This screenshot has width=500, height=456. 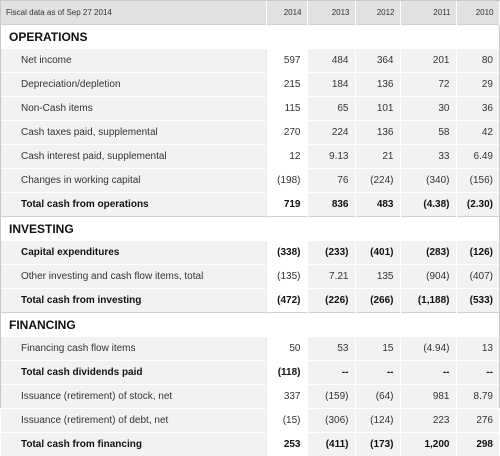 What do you see at coordinates (133, 61) in the screenshot?
I see `row-label: Net income` at bounding box center [133, 61].